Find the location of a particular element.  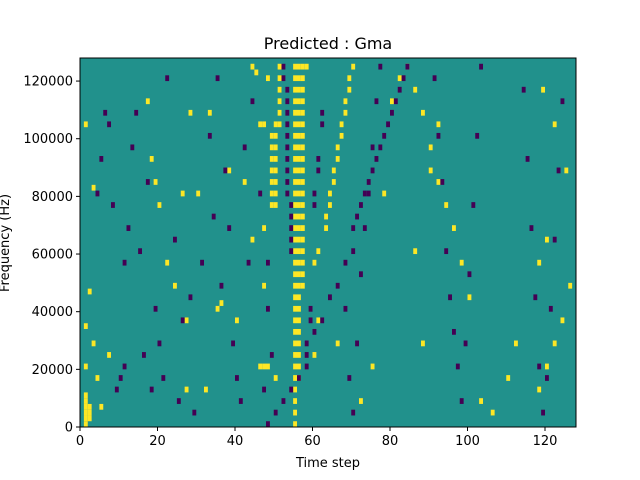

x-tick-label: 120 is located at coordinates (545, 441).